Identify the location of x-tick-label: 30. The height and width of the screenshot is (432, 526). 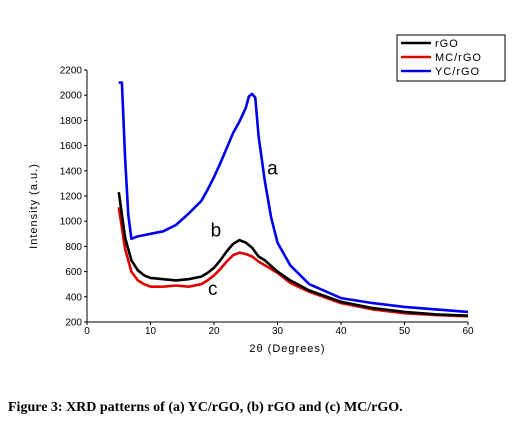
(278, 331).